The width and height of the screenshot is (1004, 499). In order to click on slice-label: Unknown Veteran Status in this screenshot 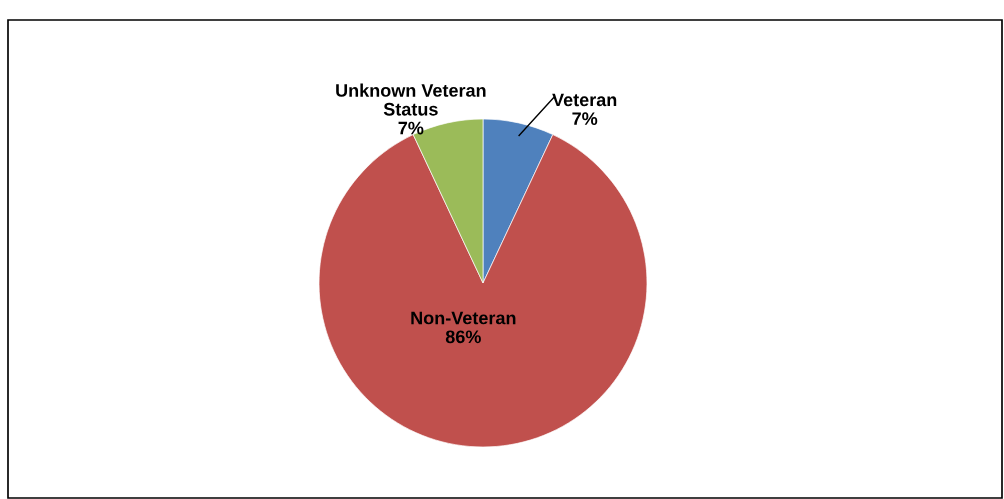, I will do `click(411, 99)`.